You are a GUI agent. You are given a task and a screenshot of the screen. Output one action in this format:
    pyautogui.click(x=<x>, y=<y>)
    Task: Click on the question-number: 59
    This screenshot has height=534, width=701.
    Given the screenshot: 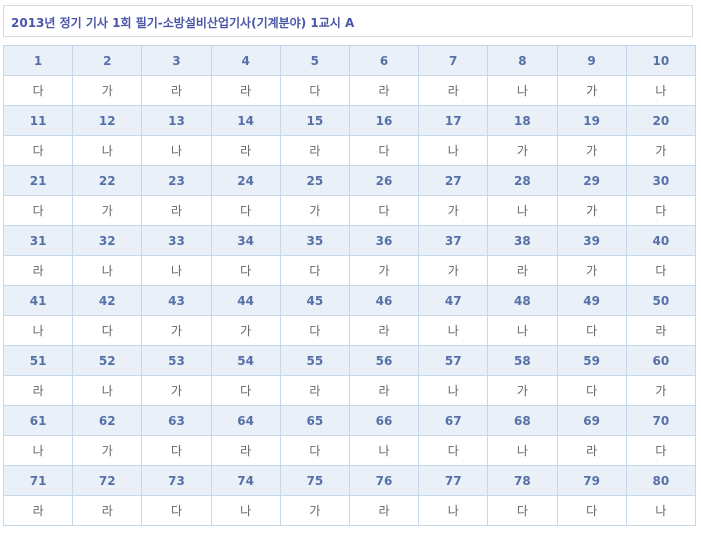 What is the action you would take?
    pyautogui.click(x=591, y=360)
    